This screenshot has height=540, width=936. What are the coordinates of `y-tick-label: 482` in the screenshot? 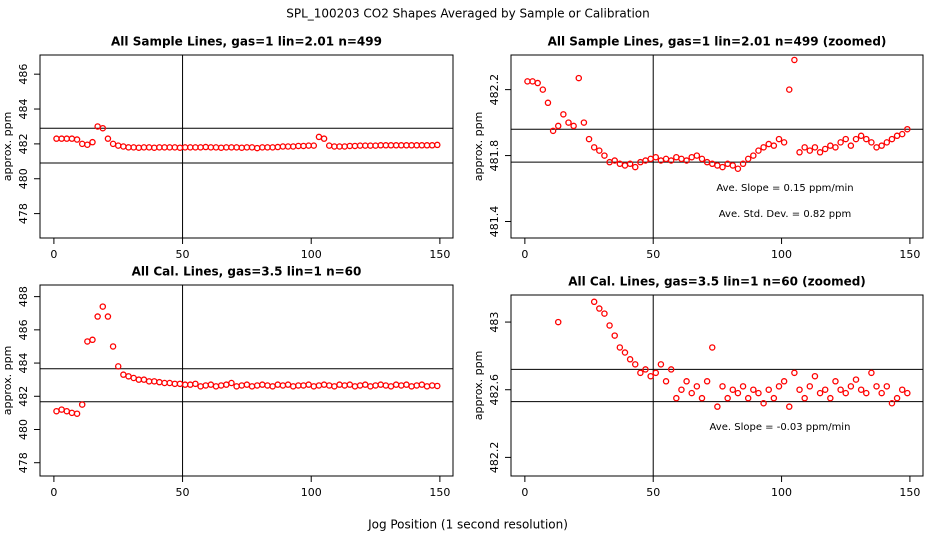 It's located at (23, 396).